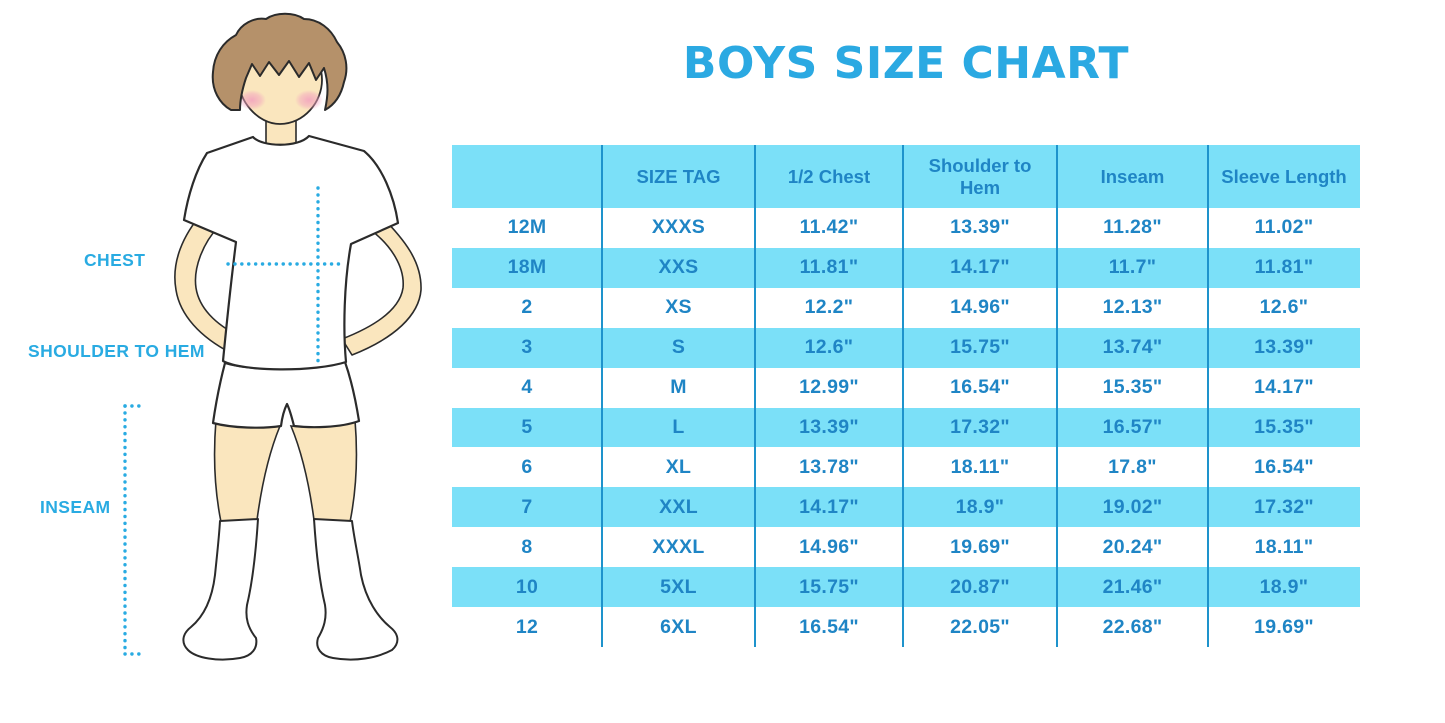  Describe the element at coordinates (527, 267) in the screenshot. I see `table-cell: 18M` at that location.